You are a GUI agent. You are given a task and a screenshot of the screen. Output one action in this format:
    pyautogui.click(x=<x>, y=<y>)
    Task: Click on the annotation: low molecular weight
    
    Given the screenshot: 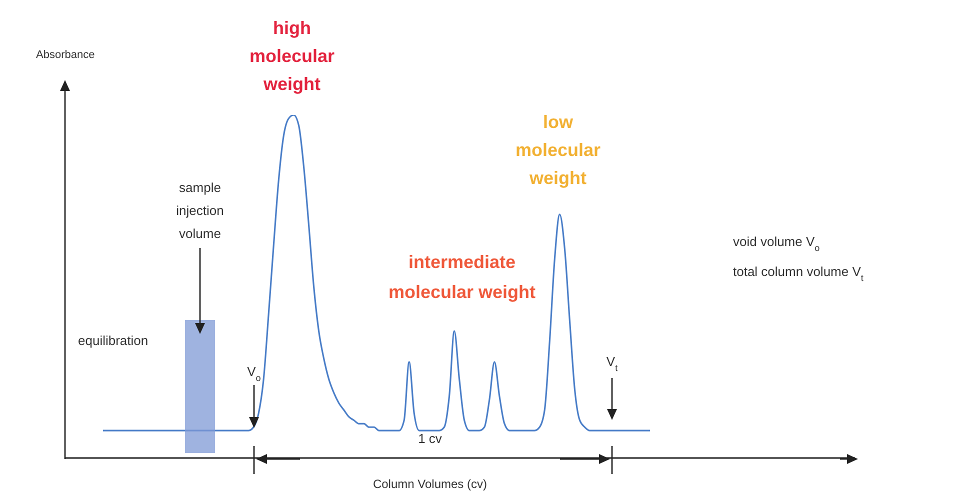 What is the action you would take?
    pyautogui.click(x=558, y=150)
    